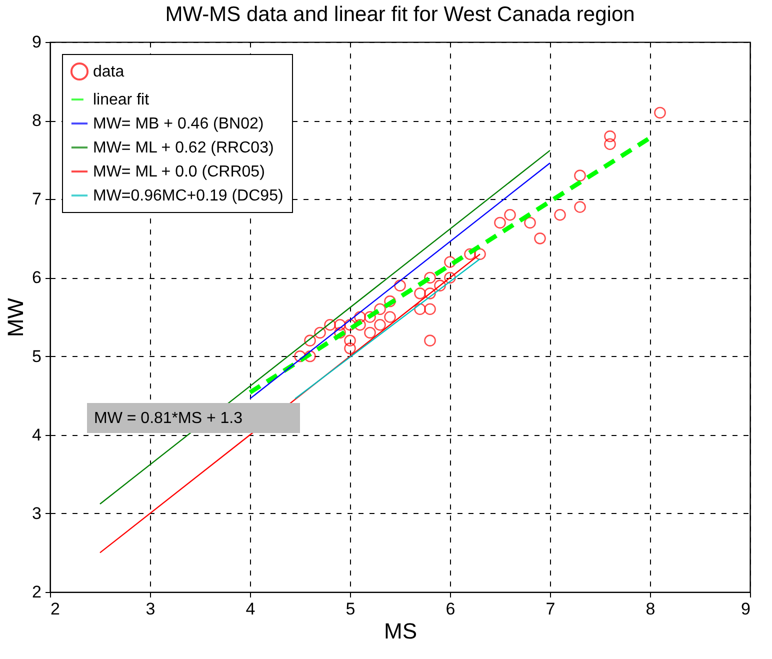  I want to click on x-tick-label: 2, so click(55, 609).